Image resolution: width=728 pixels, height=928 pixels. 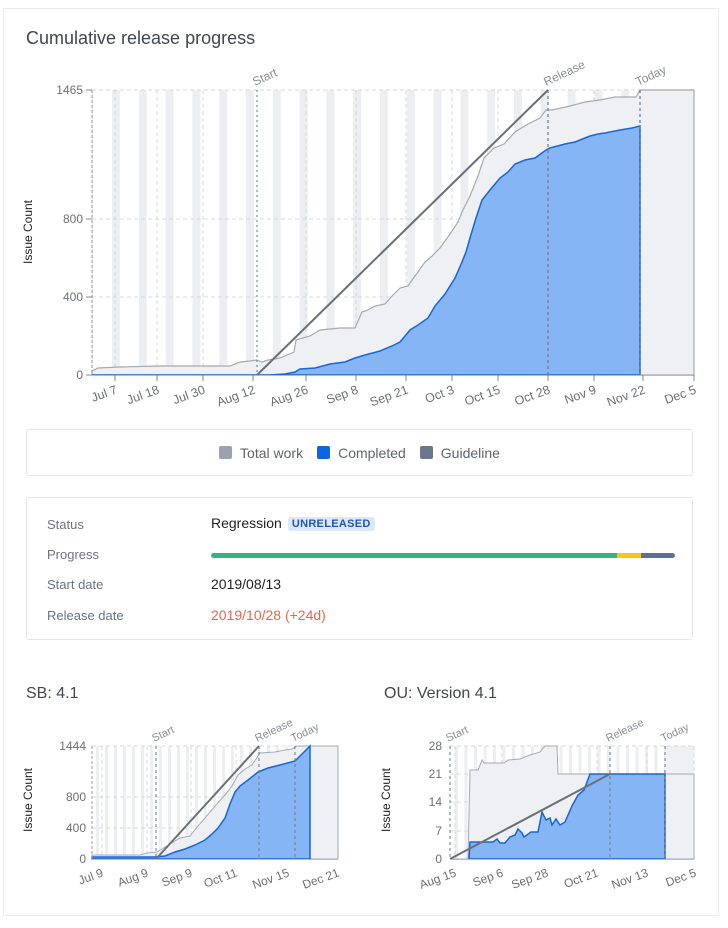 I want to click on sub1-x-tick-labels: Jul 9 Aug 9 Sep 9 Oct 11 Nov 15 Dec 21, so click(x=208, y=879).